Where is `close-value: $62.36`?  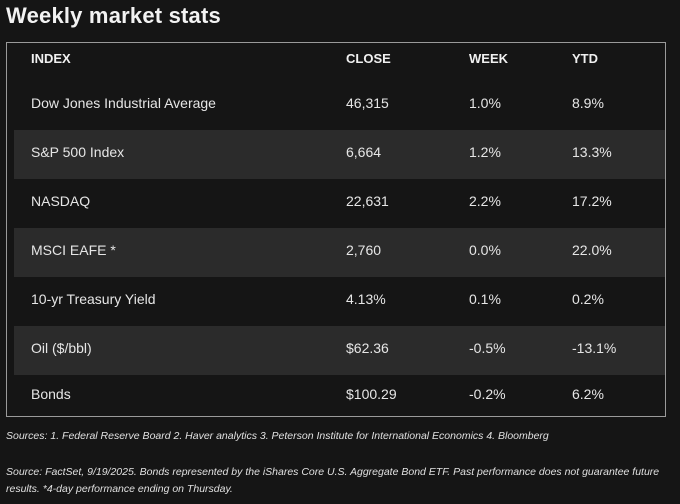 close-value: $62.36 is located at coordinates (367, 348).